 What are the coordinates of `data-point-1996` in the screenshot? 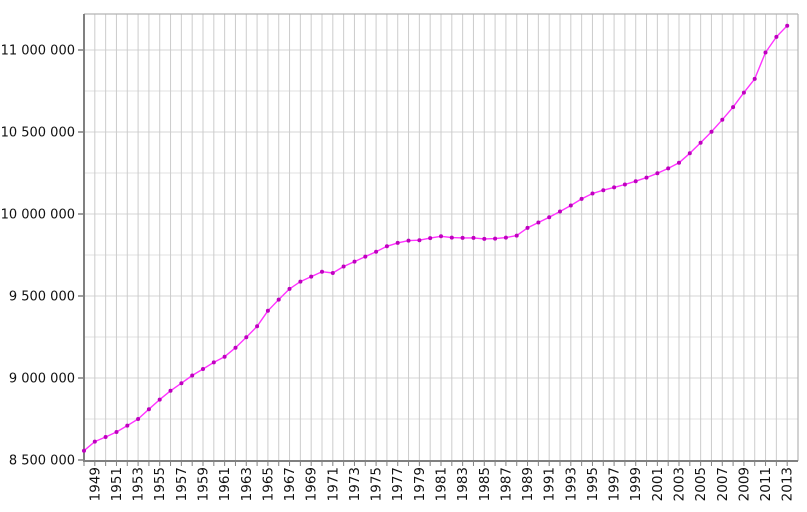 It's located at (603, 190).